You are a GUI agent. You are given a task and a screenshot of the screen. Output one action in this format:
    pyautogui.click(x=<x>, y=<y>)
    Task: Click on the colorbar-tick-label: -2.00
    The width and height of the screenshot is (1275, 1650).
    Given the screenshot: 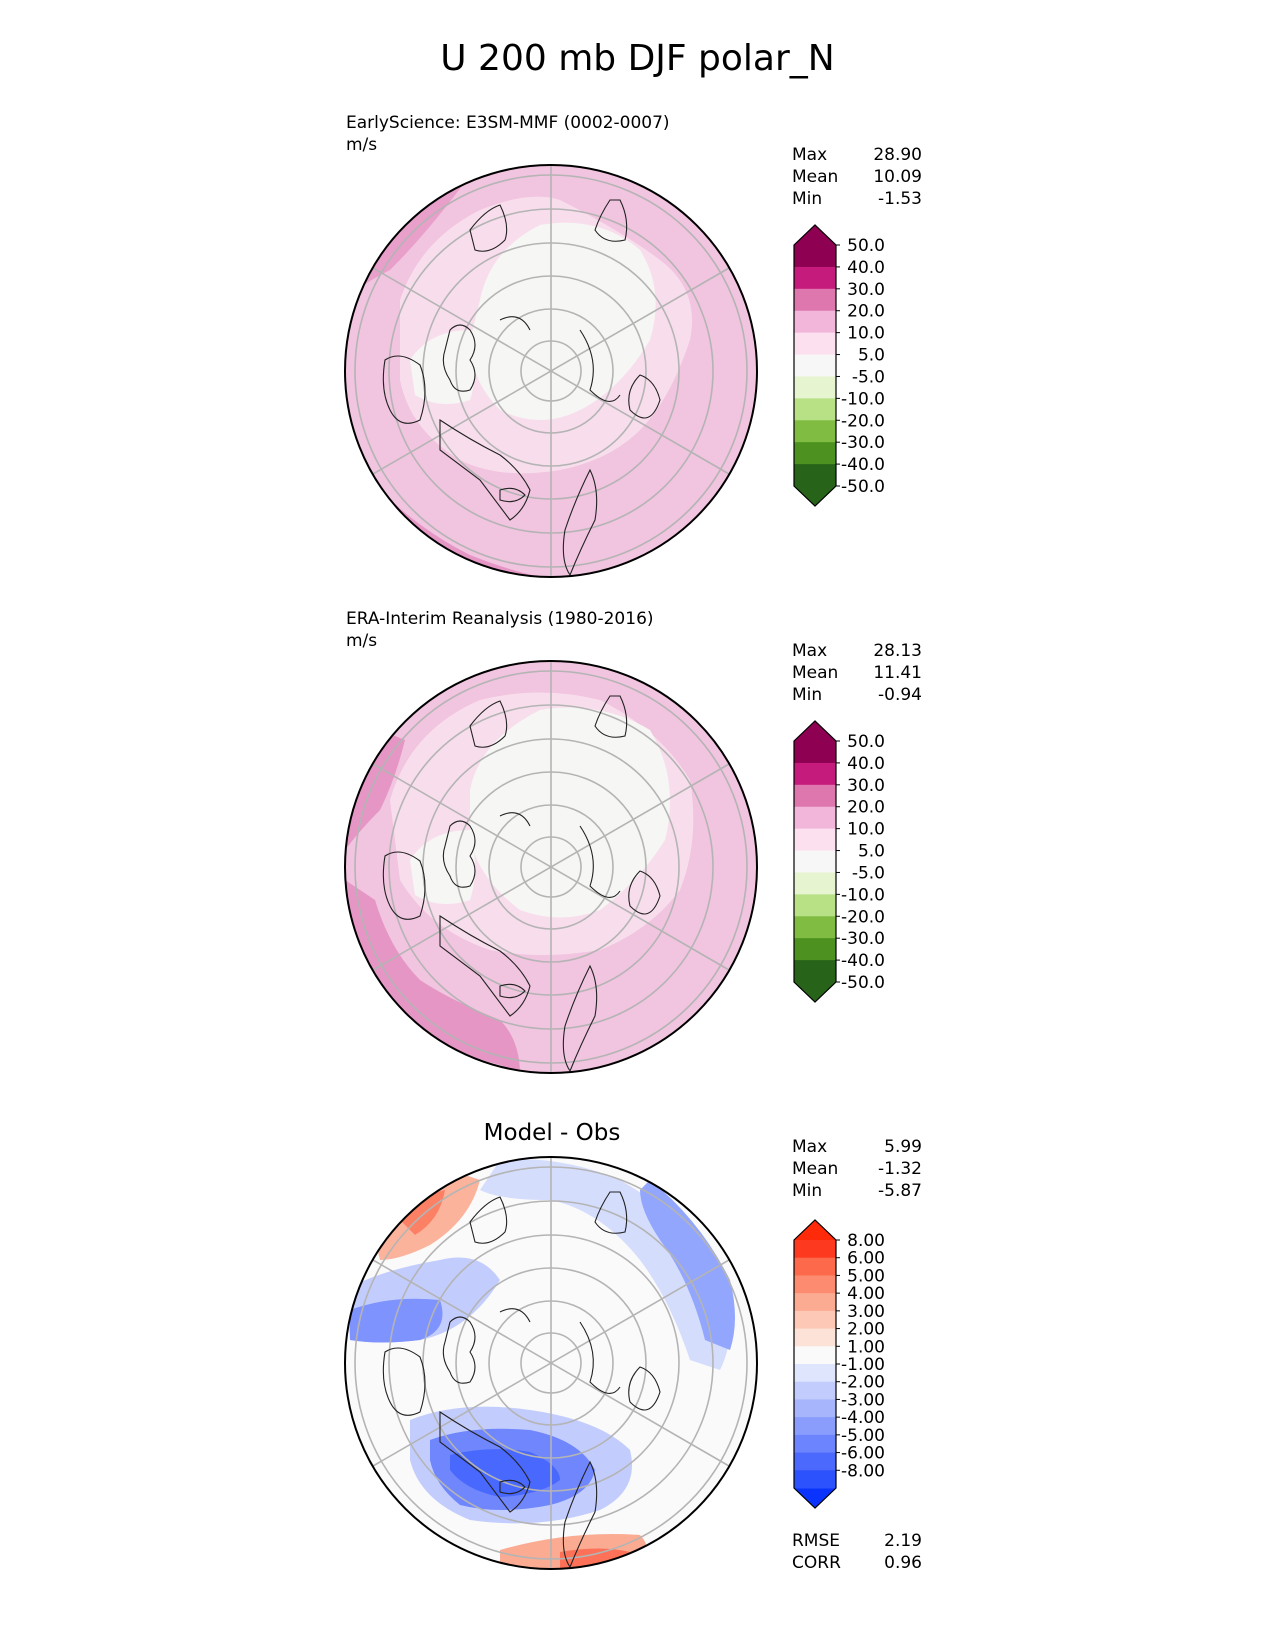 What is the action you would take?
    pyautogui.click(x=863, y=1383)
    